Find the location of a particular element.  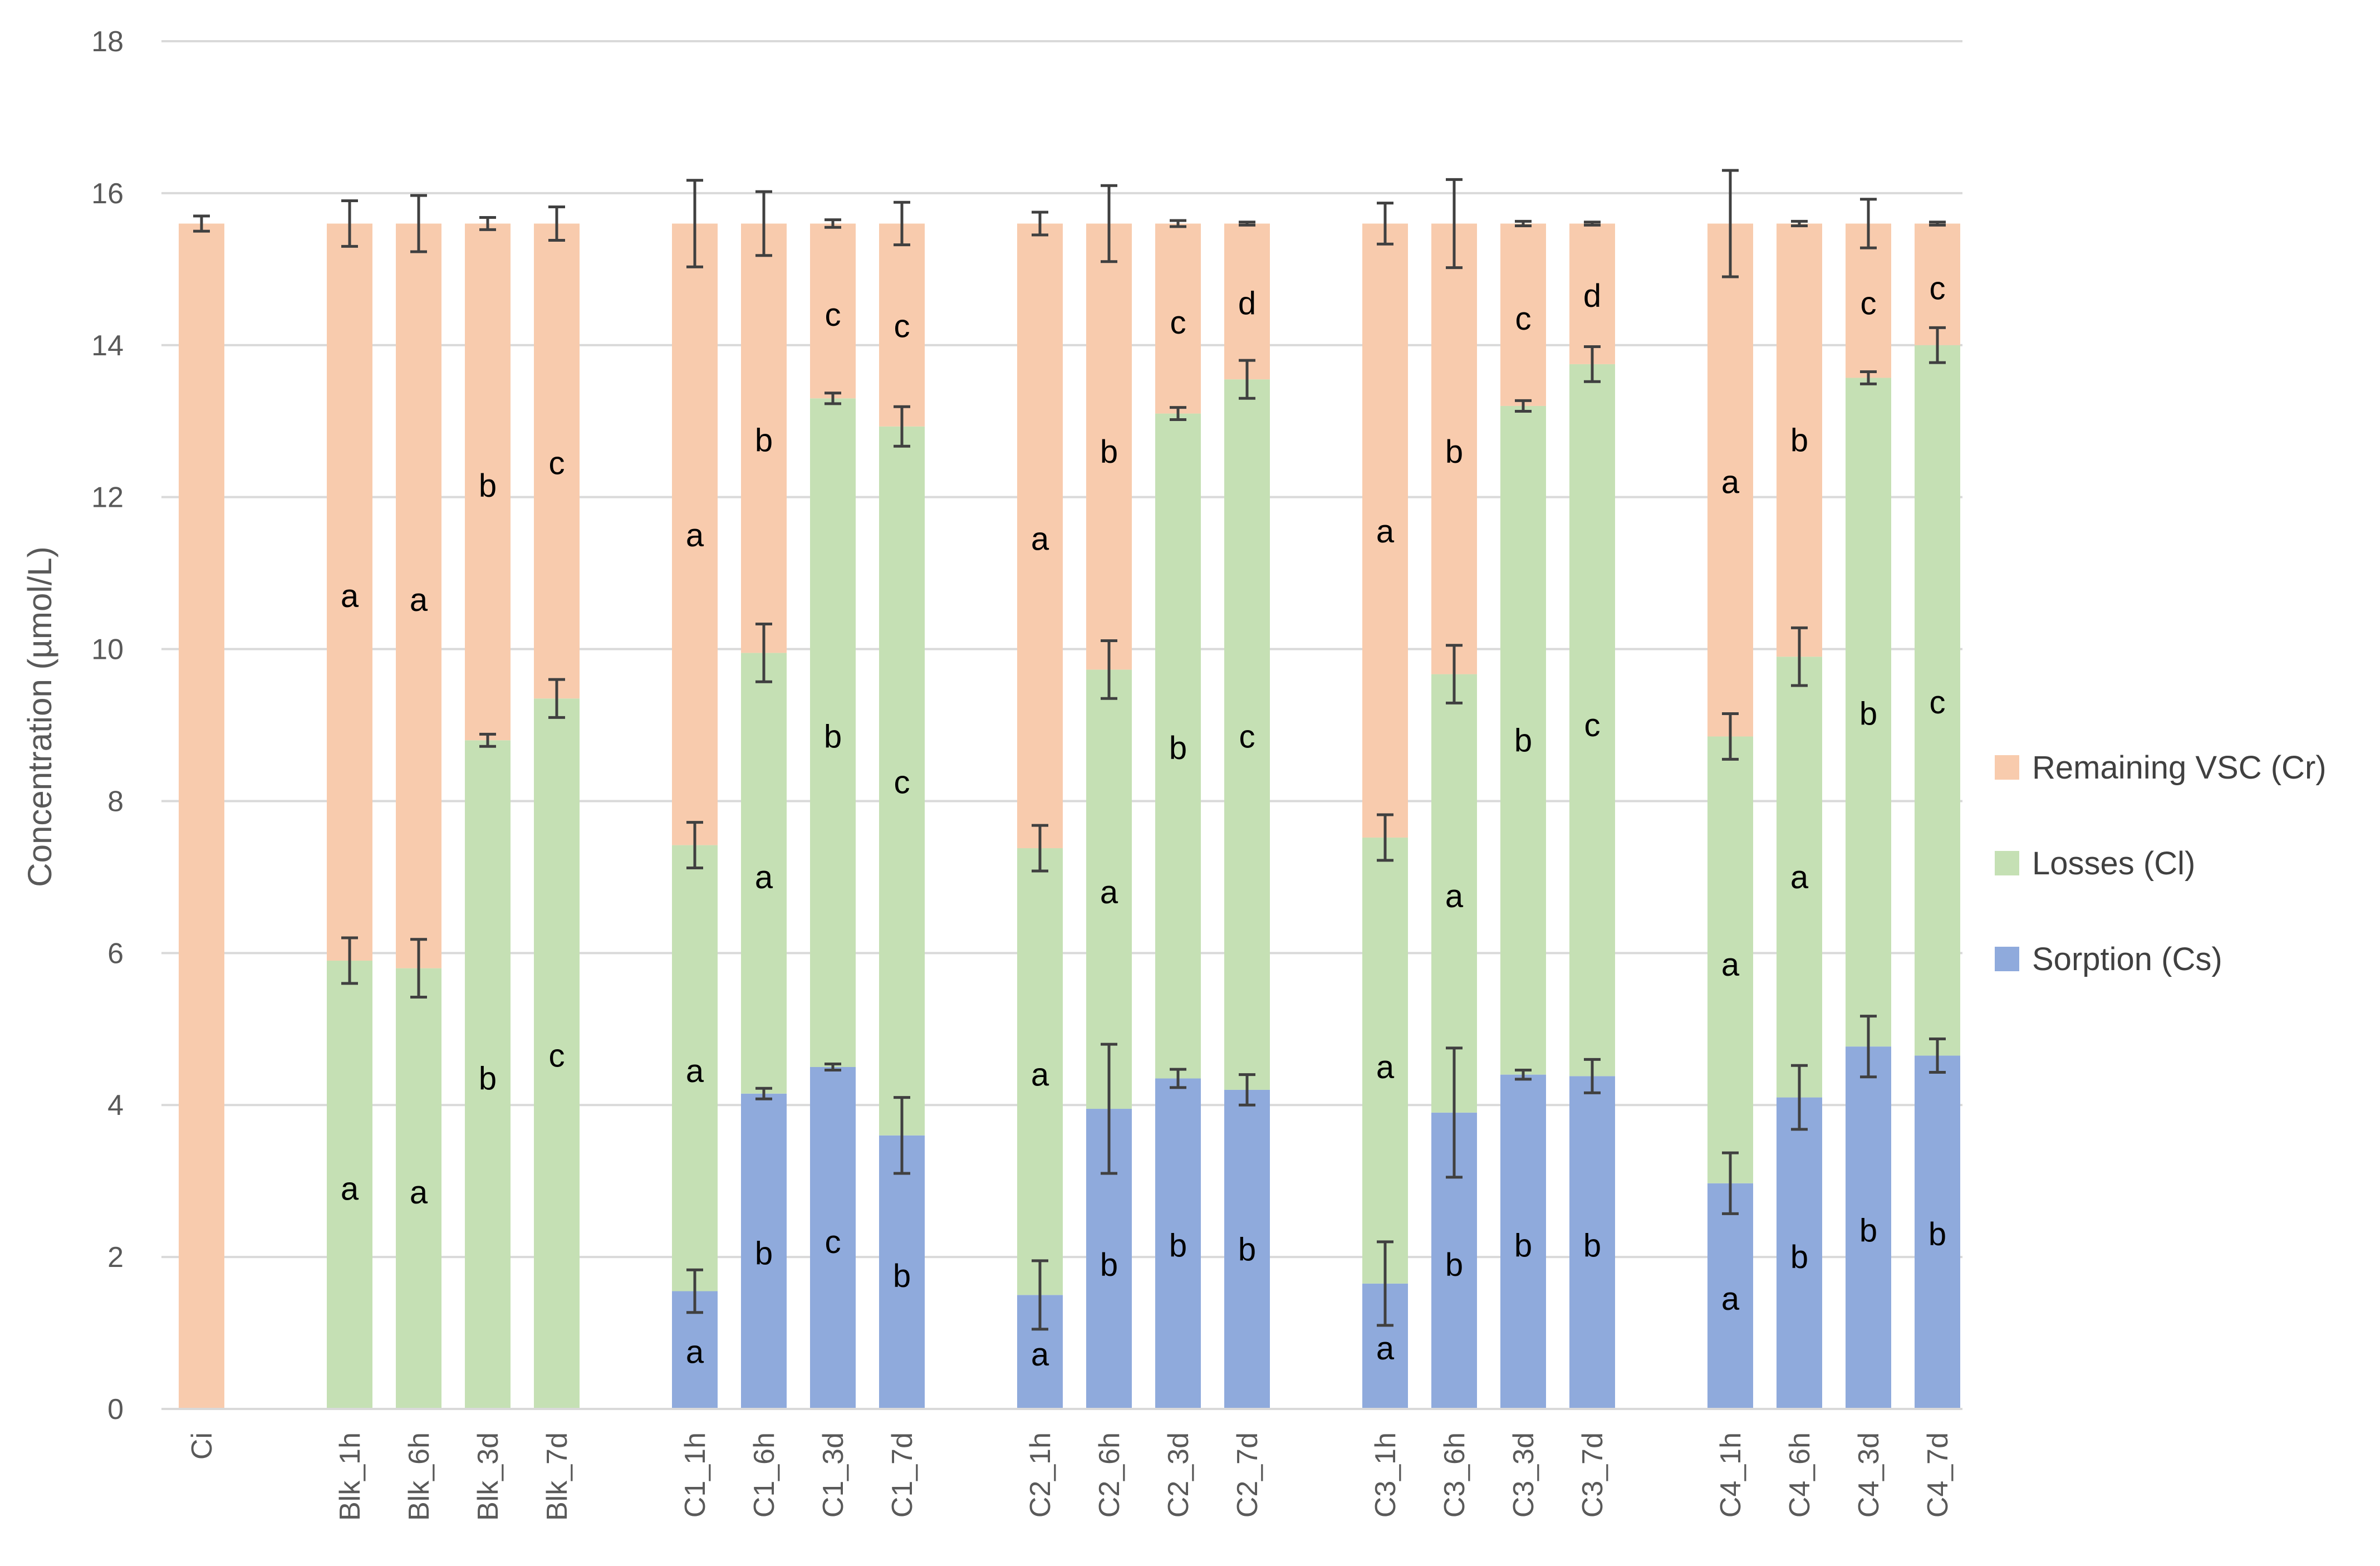

x-tick-label: C1_1h is located at coordinates (695, 1475).